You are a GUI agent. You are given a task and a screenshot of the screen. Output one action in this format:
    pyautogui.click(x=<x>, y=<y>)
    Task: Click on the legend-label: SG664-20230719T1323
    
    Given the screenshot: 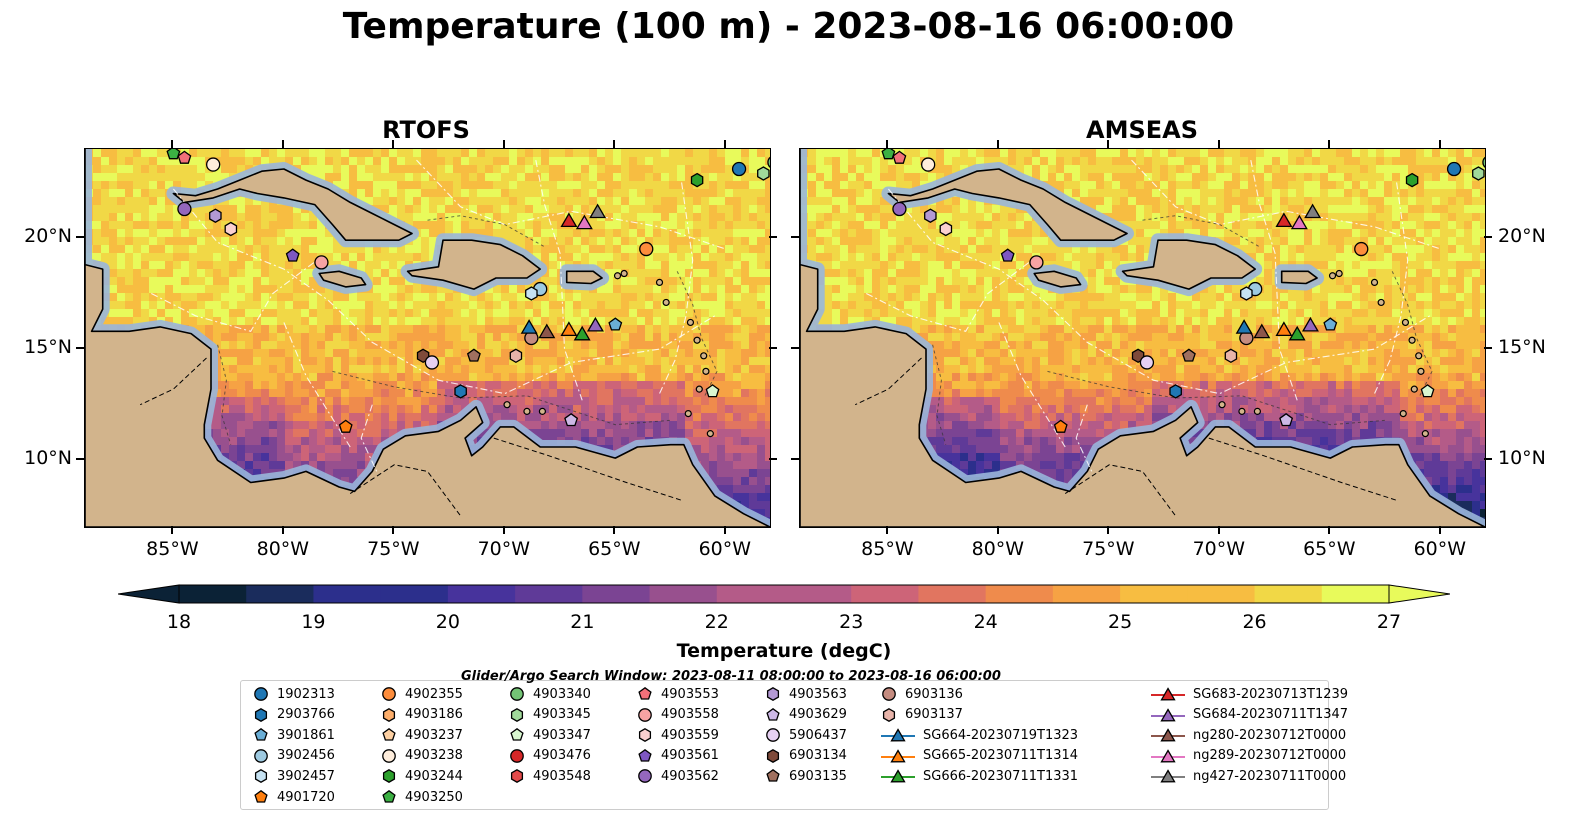 What is the action you would take?
    pyautogui.click(x=1001, y=735)
    